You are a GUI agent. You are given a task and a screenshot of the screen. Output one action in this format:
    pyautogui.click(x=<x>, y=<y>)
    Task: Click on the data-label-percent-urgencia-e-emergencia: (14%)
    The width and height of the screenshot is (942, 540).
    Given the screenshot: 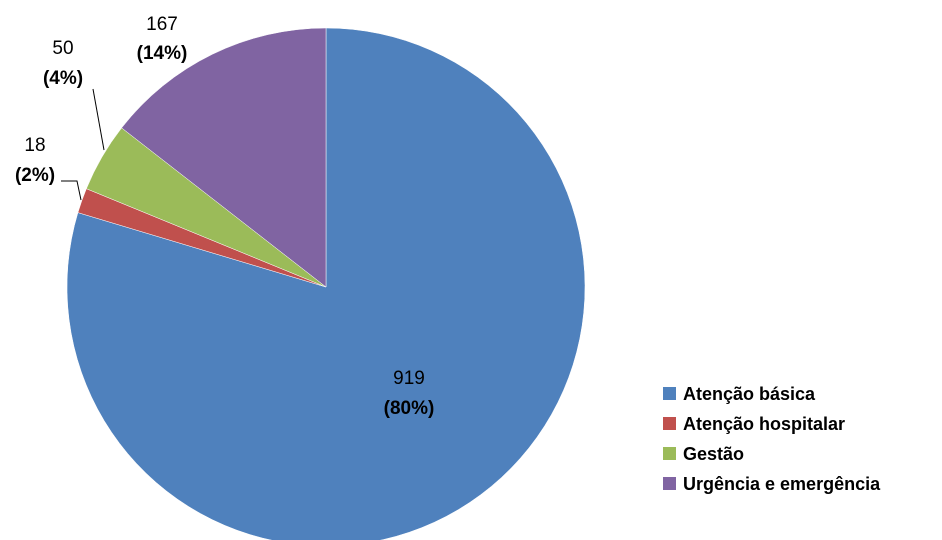 What is the action you would take?
    pyautogui.click(x=162, y=53)
    